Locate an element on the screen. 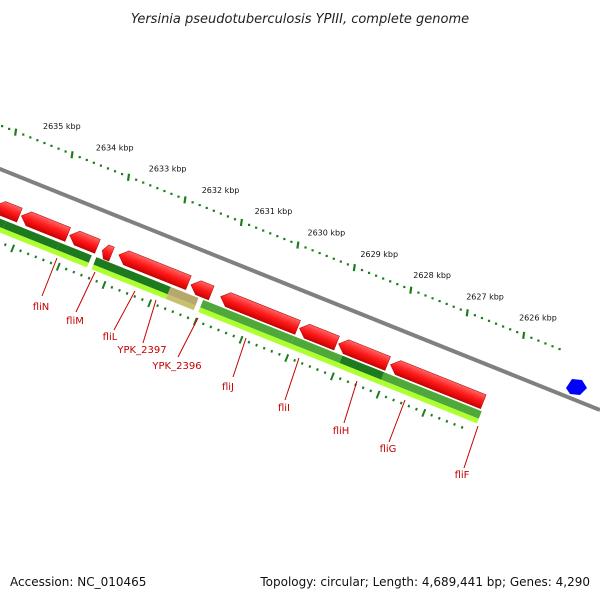 This screenshot has height=600, width=600. gene-label: fliM is located at coordinates (75, 321).